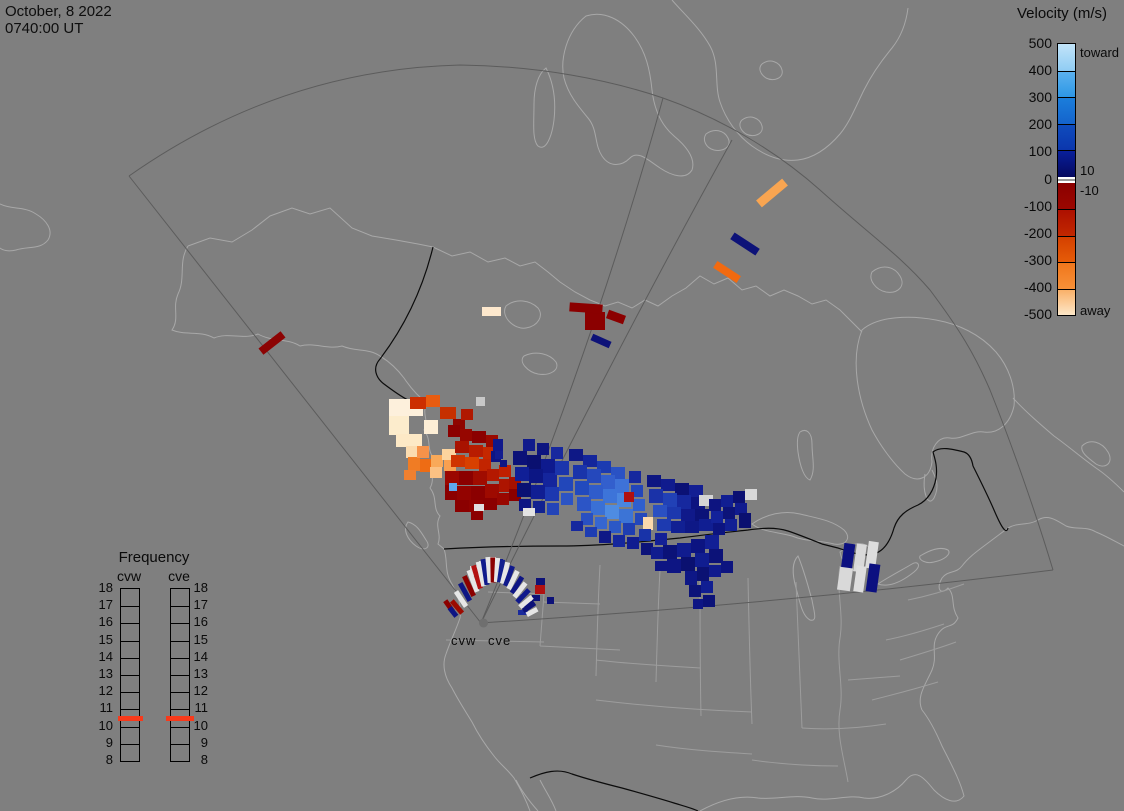 The width and height of the screenshot is (1124, 811). Describe the element at coordinates (1100, 52) in the screenshot. I see `toward-label: toward` at that location.